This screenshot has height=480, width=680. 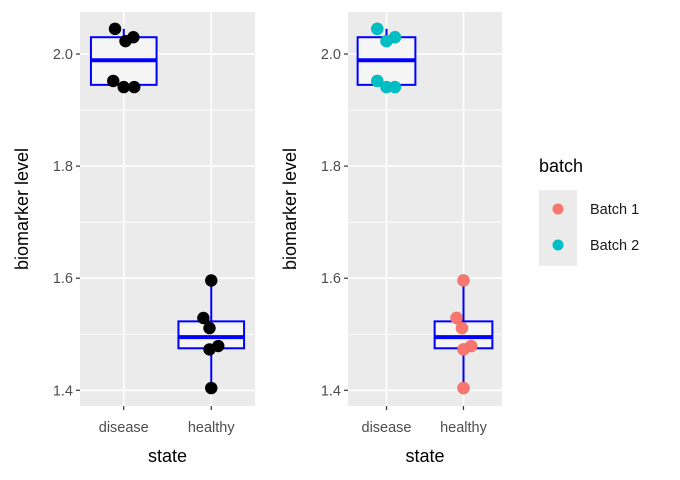 I want to click on legend: batch Batch 1 Batch 2, so click(x=589, y=211).